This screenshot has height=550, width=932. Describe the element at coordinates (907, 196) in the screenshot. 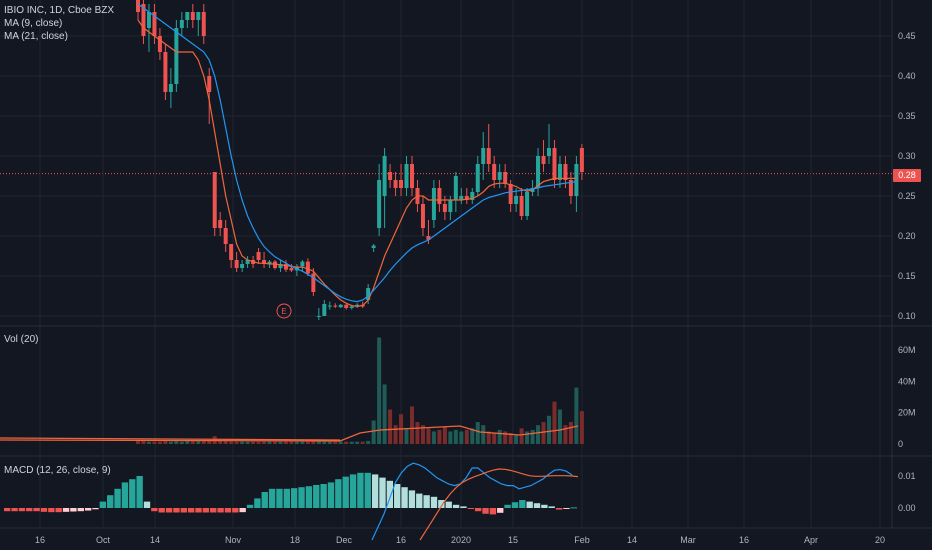

I see `price-tick: 0.25` at that location.